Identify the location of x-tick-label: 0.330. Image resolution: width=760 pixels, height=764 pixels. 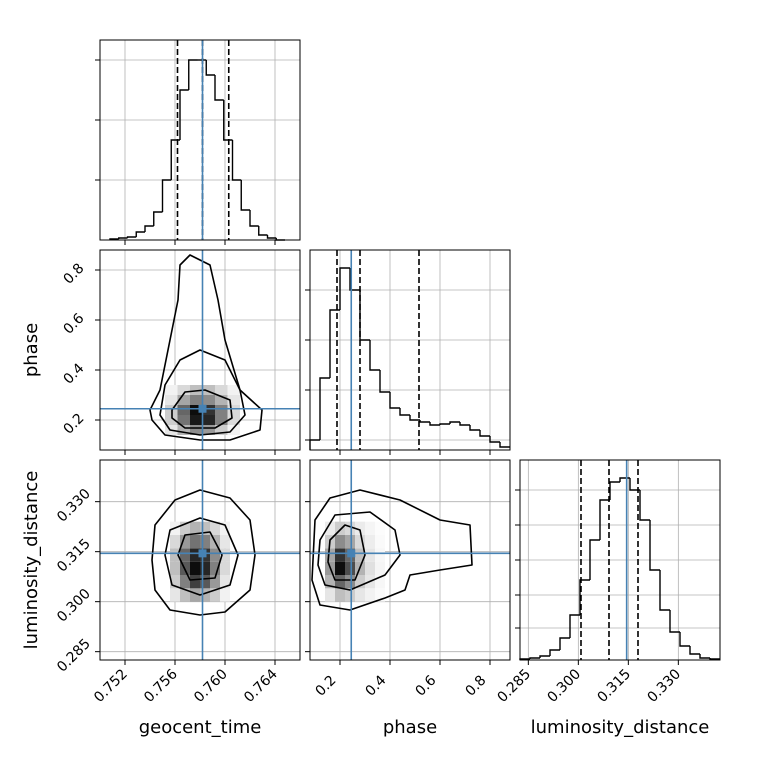
(665, 686).